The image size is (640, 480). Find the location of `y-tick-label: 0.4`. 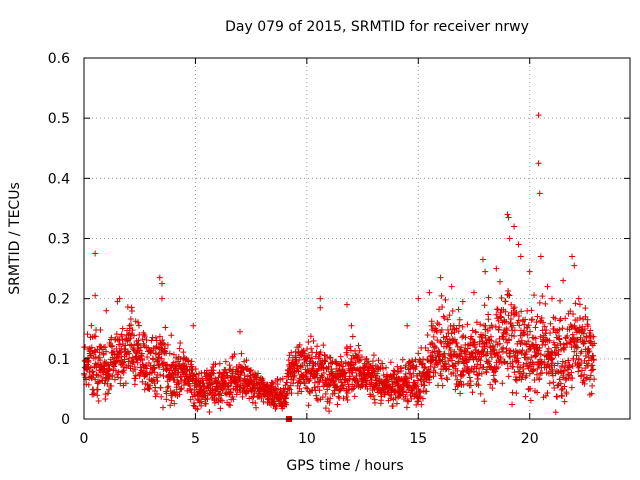

y-tick-label: 0.4 is located at coordinates (59, 179).